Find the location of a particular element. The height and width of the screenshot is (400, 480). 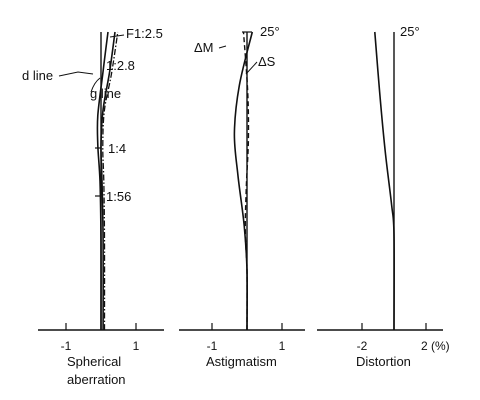

meridional-curve is located at coordinates (246, 181).